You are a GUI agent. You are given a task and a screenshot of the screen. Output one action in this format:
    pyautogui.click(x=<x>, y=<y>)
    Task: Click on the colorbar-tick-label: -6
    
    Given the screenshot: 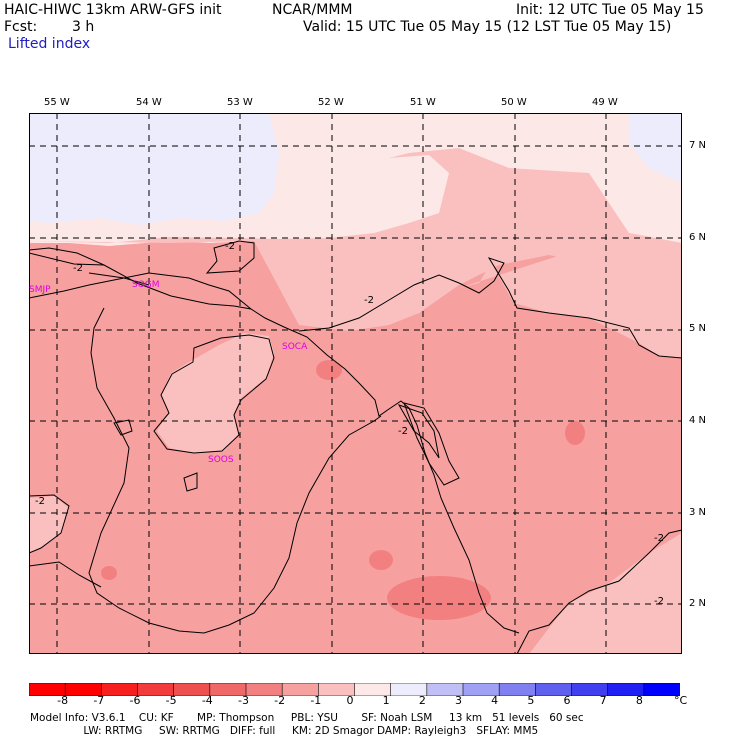 What is the action you would take?
    pyautogui.click(x=135, y=700)
    